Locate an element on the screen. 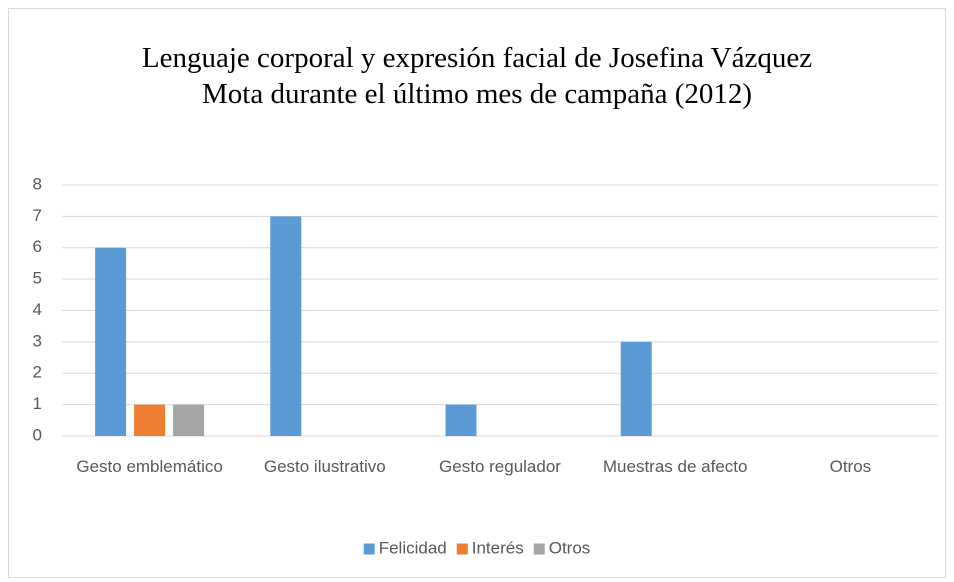  legend-label: Otros is located at coordinates (570, 547).